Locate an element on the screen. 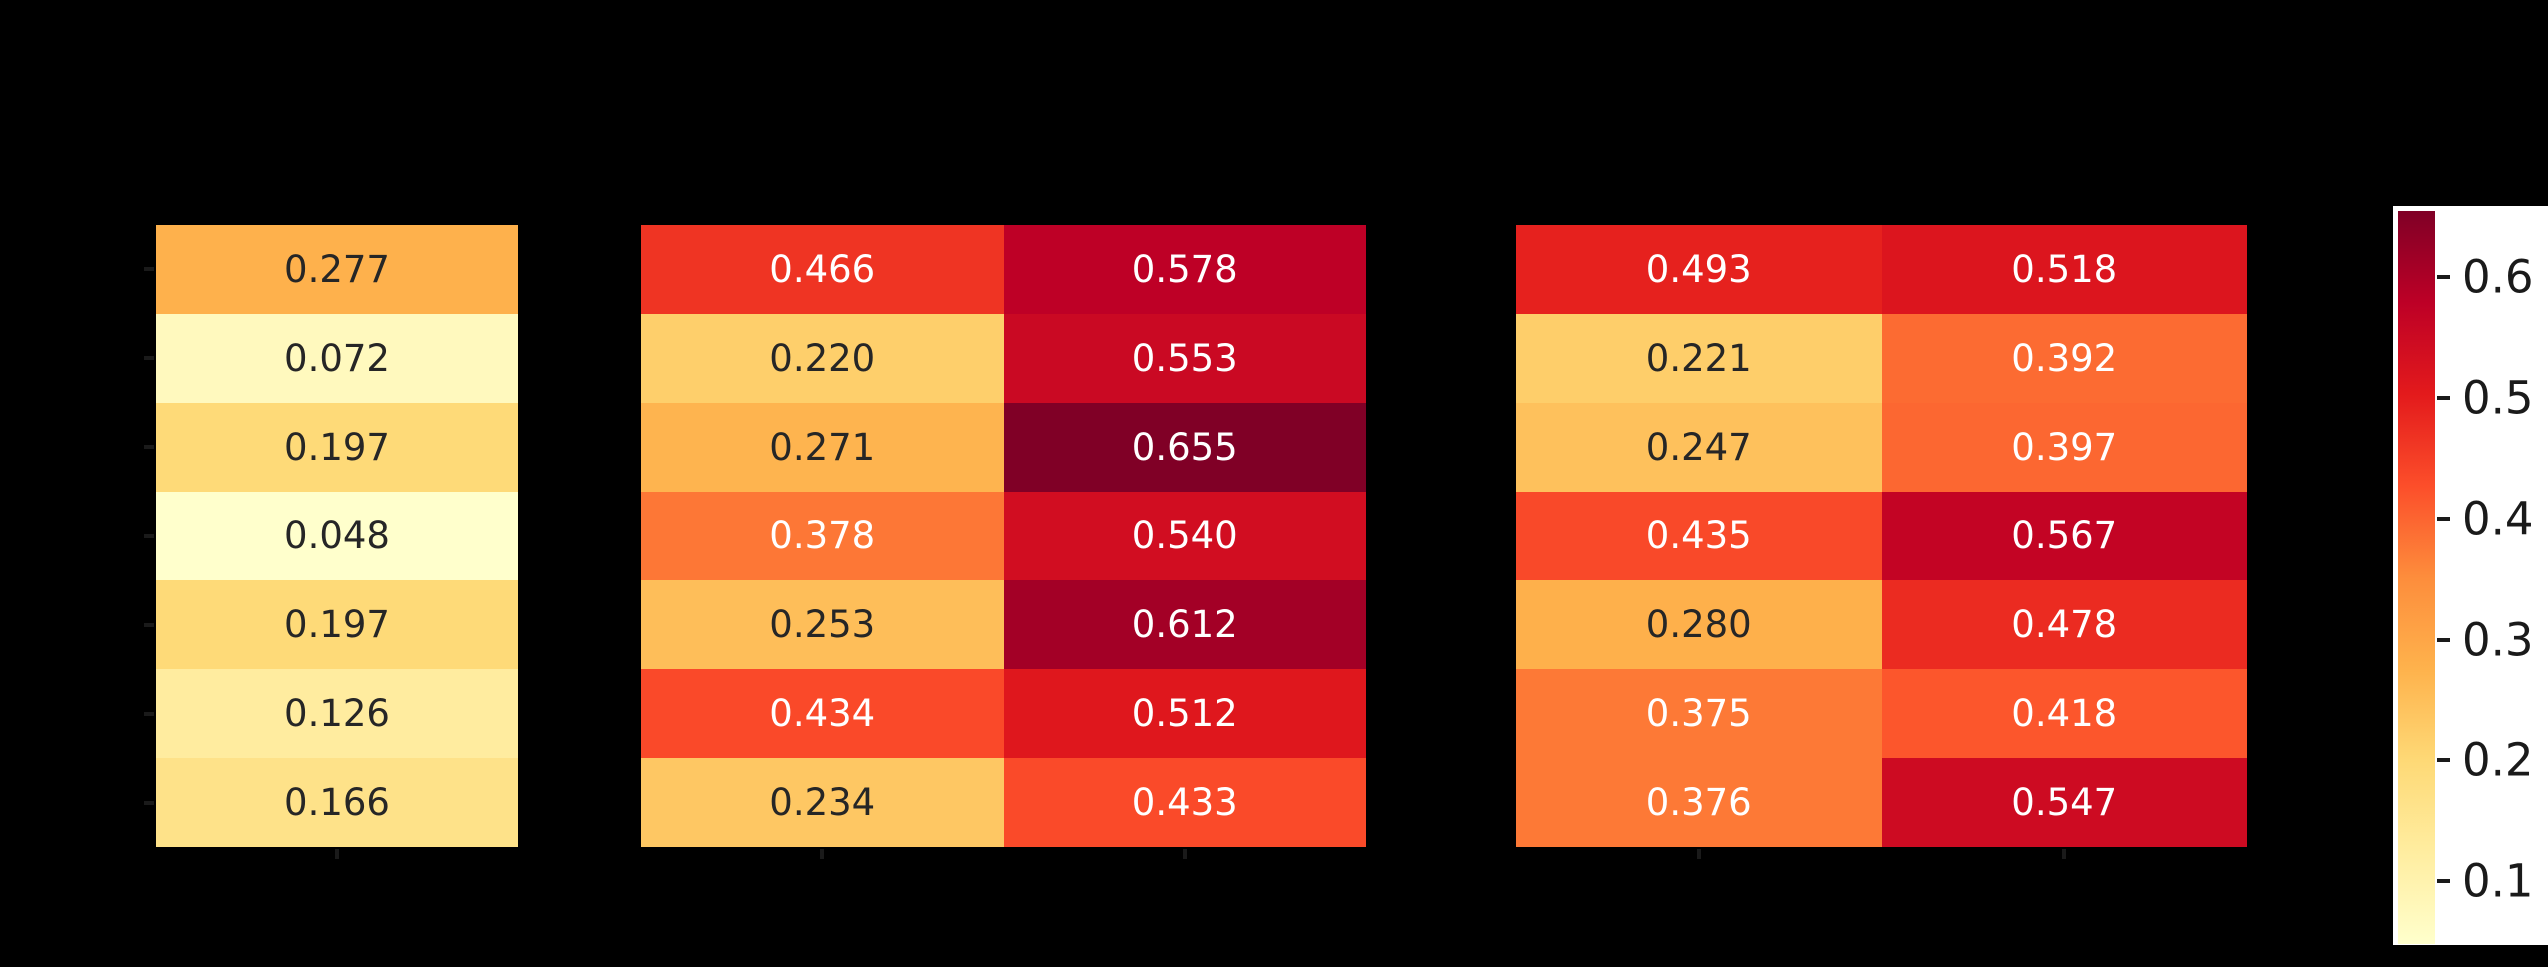 The height and width of the screenshot is (967, 2548). heatmap-cell: 0.478 is located at coordinates (2064, 625).